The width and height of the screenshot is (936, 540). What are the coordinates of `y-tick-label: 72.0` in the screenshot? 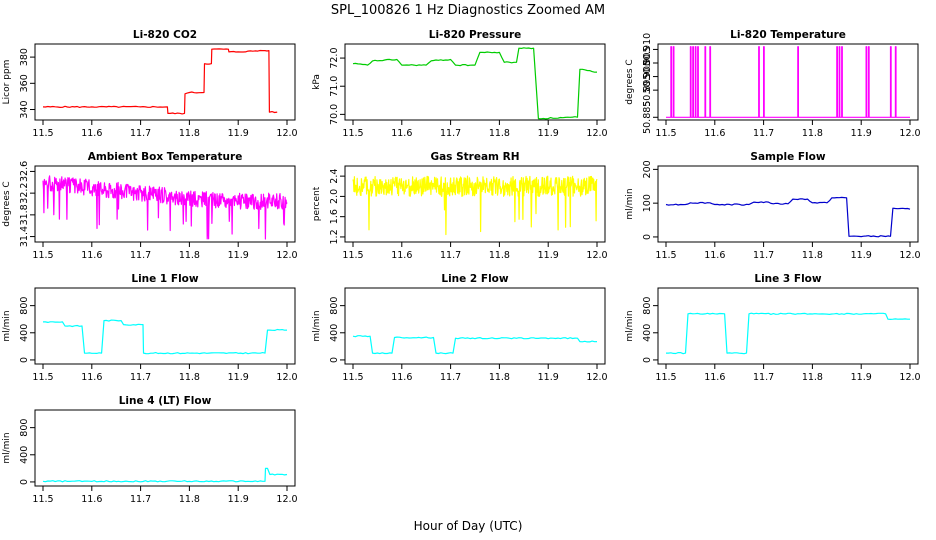 It's located at (334, 57).